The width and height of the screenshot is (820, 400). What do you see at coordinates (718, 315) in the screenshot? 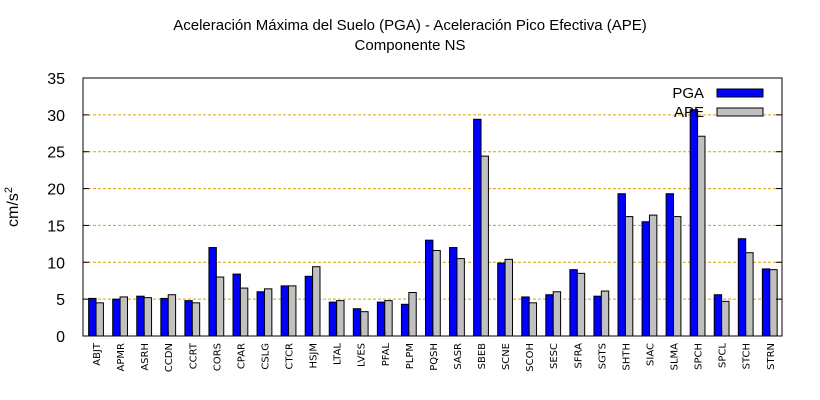
I see `bar-pga-spcl` at bounding box center [718, 315].